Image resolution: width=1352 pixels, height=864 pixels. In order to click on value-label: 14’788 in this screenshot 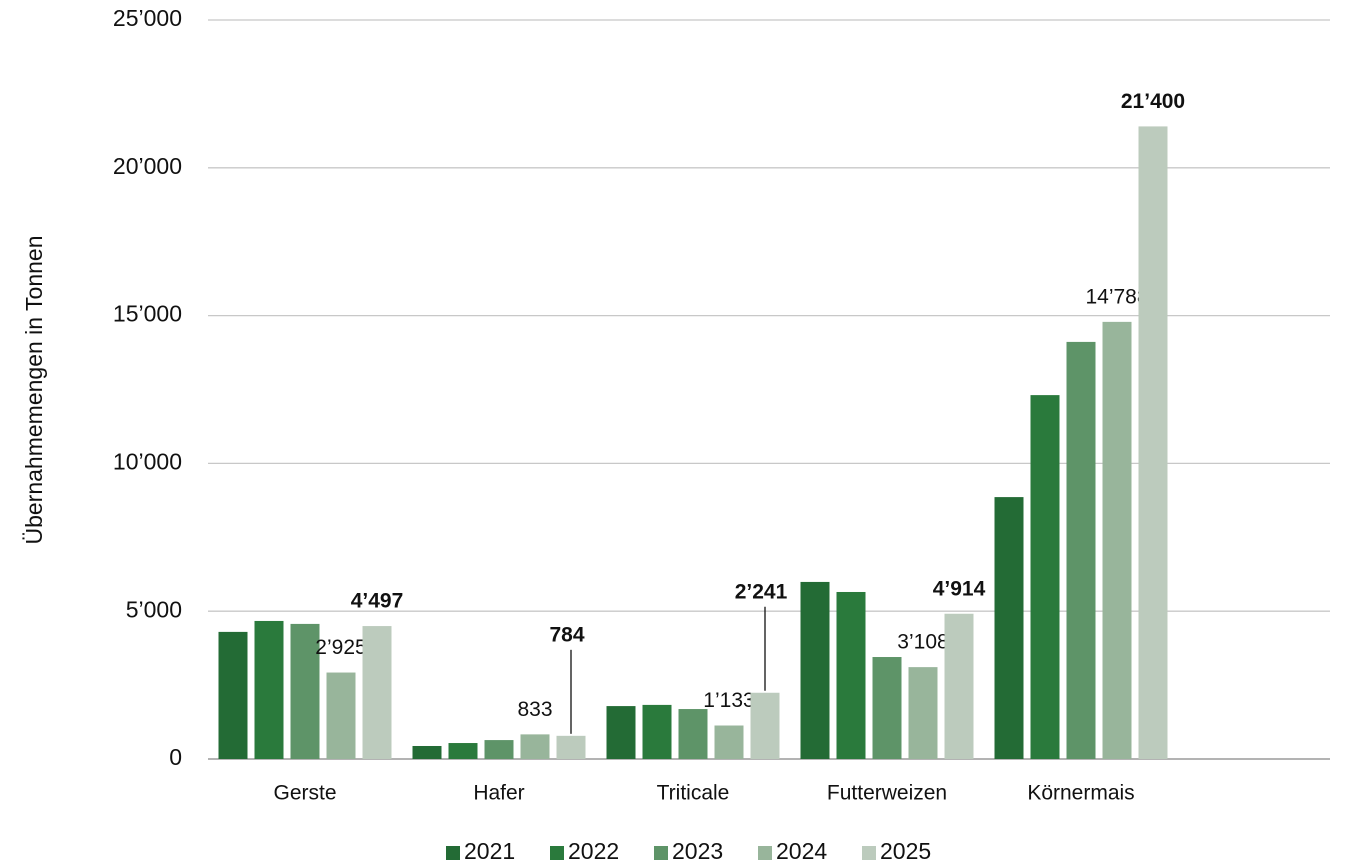, I will do `click(1116, 296)`.